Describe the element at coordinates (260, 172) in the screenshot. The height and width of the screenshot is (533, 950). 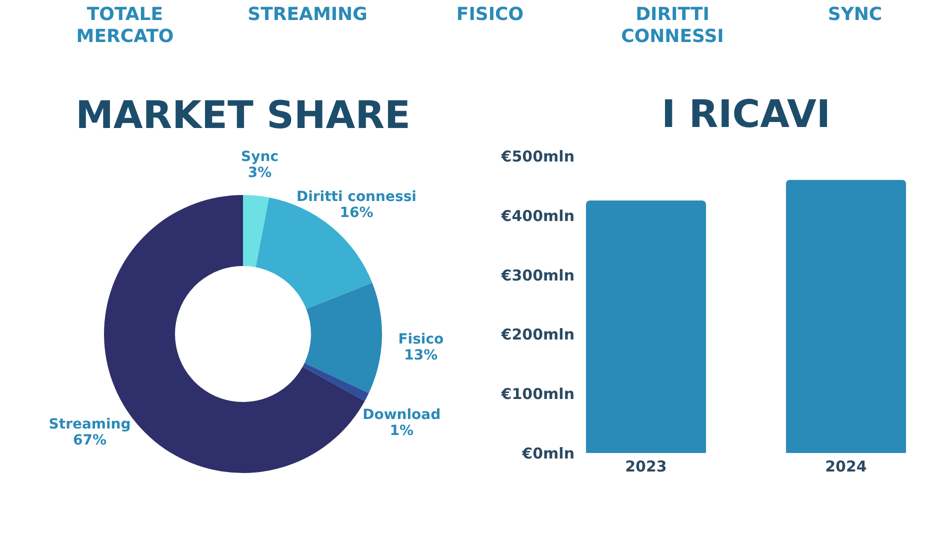
I see `data-label: 3%` at that location.